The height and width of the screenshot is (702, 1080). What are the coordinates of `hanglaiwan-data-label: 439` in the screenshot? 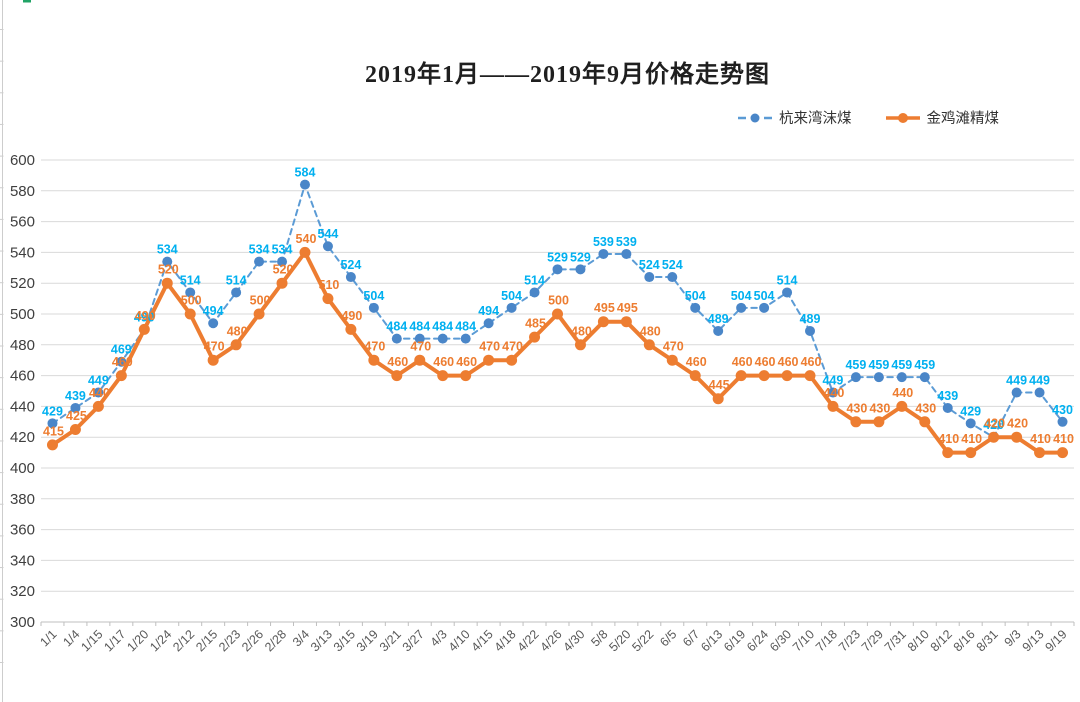 It's located at (947, 396).